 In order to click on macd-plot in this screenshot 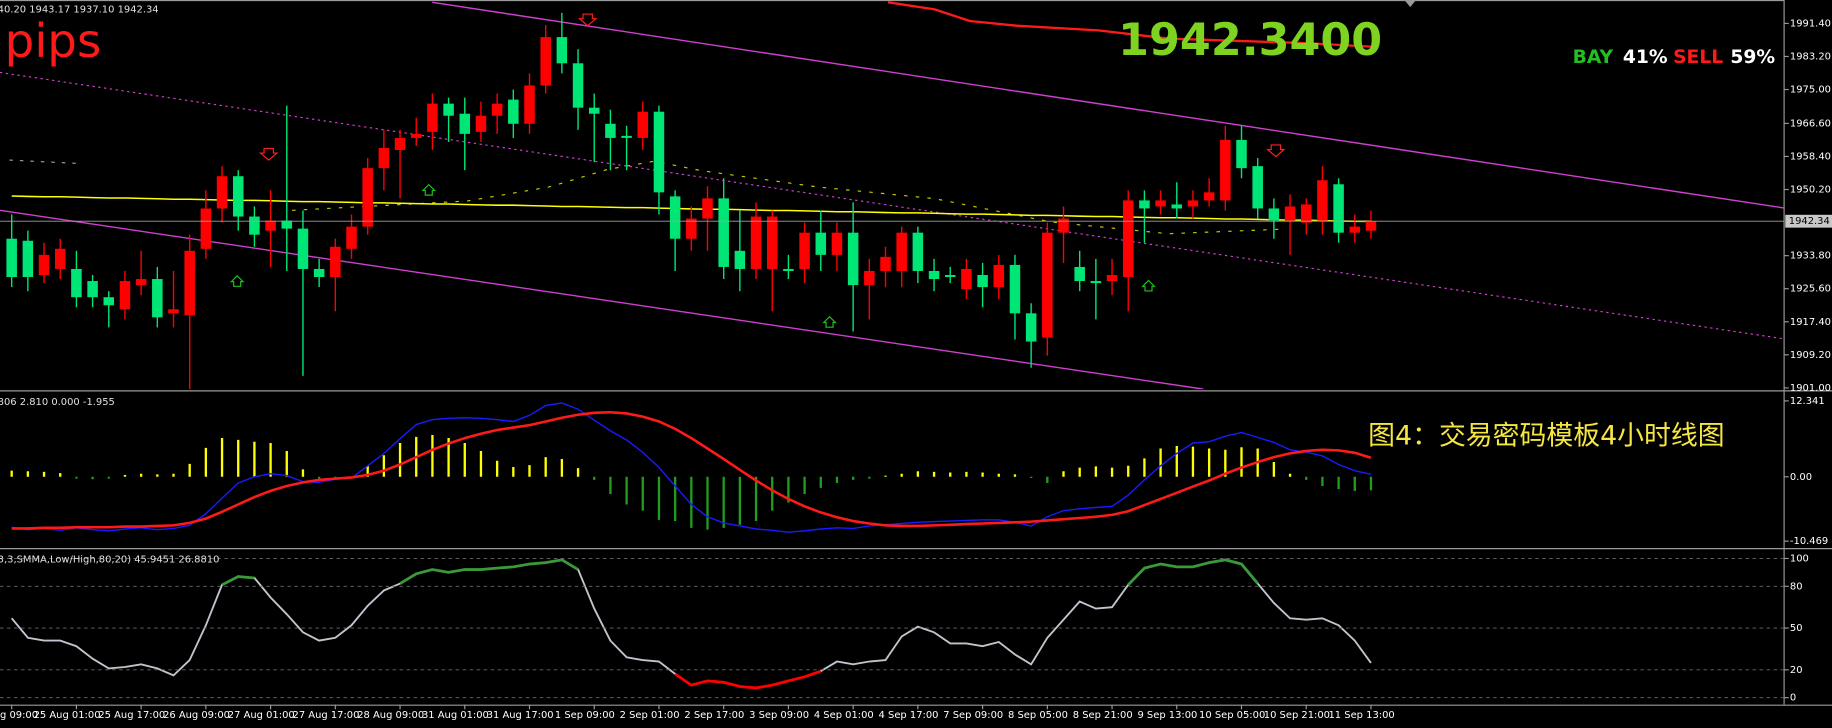, I will do `click(691, 467)`.